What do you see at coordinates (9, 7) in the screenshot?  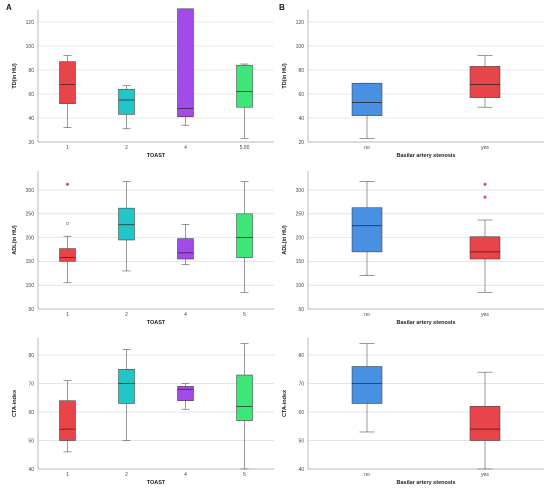 I see `panel-label-a: A` at bounding box center [9, 7].